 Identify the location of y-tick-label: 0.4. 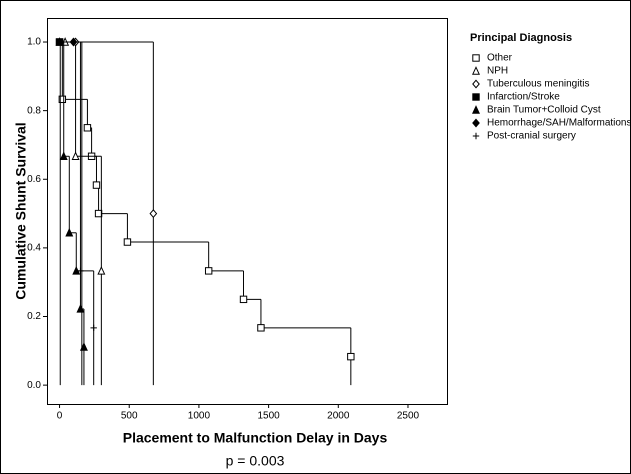
(34, 248).